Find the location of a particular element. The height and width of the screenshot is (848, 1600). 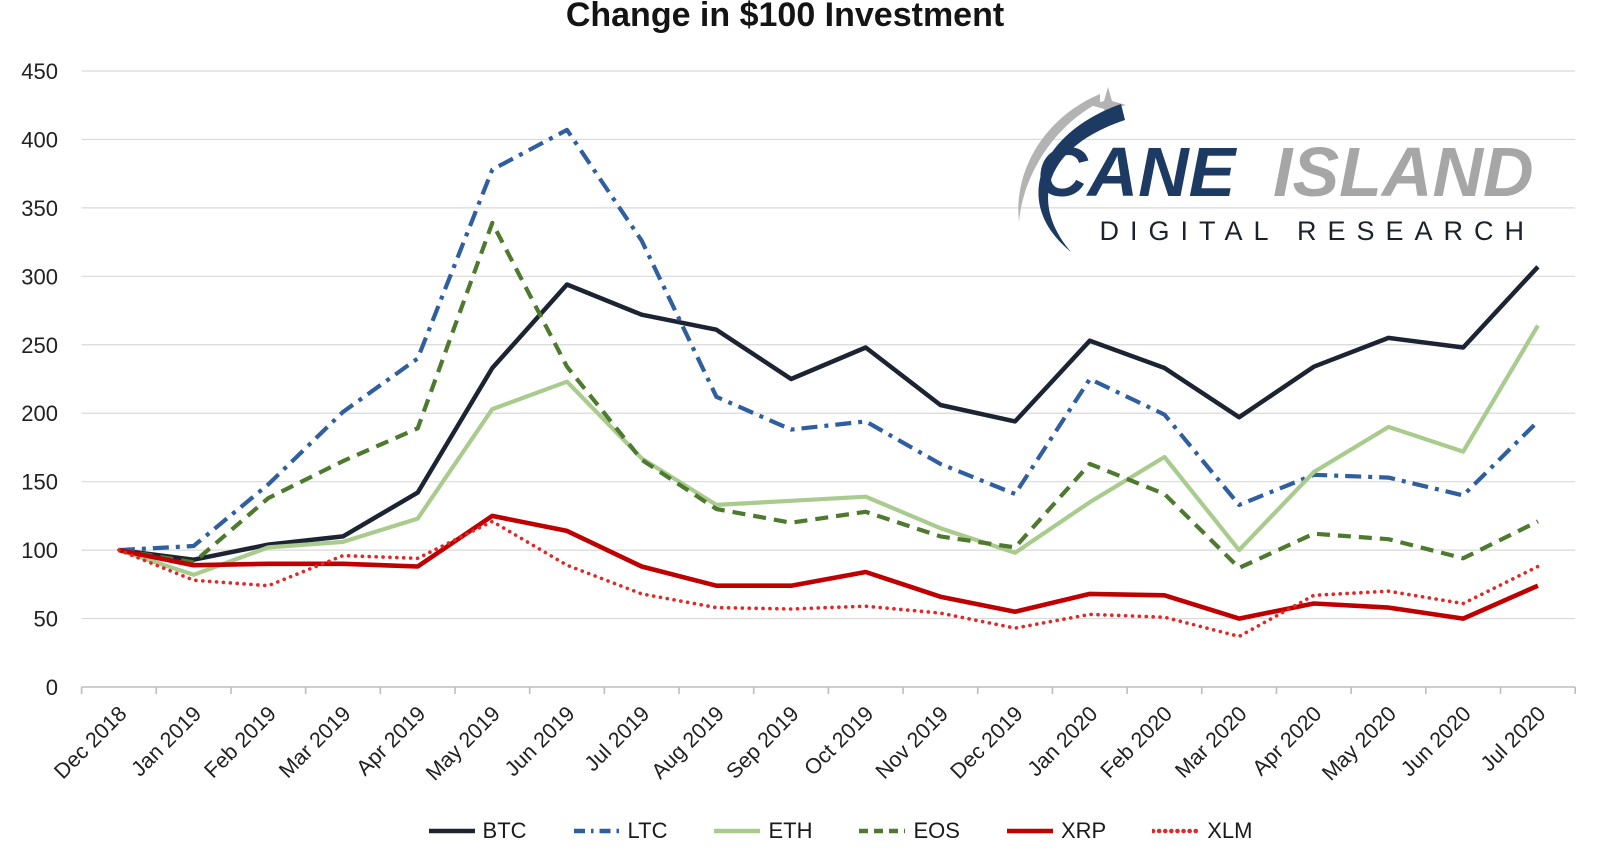

series-line-XLM is located at coordinates (828, 579).